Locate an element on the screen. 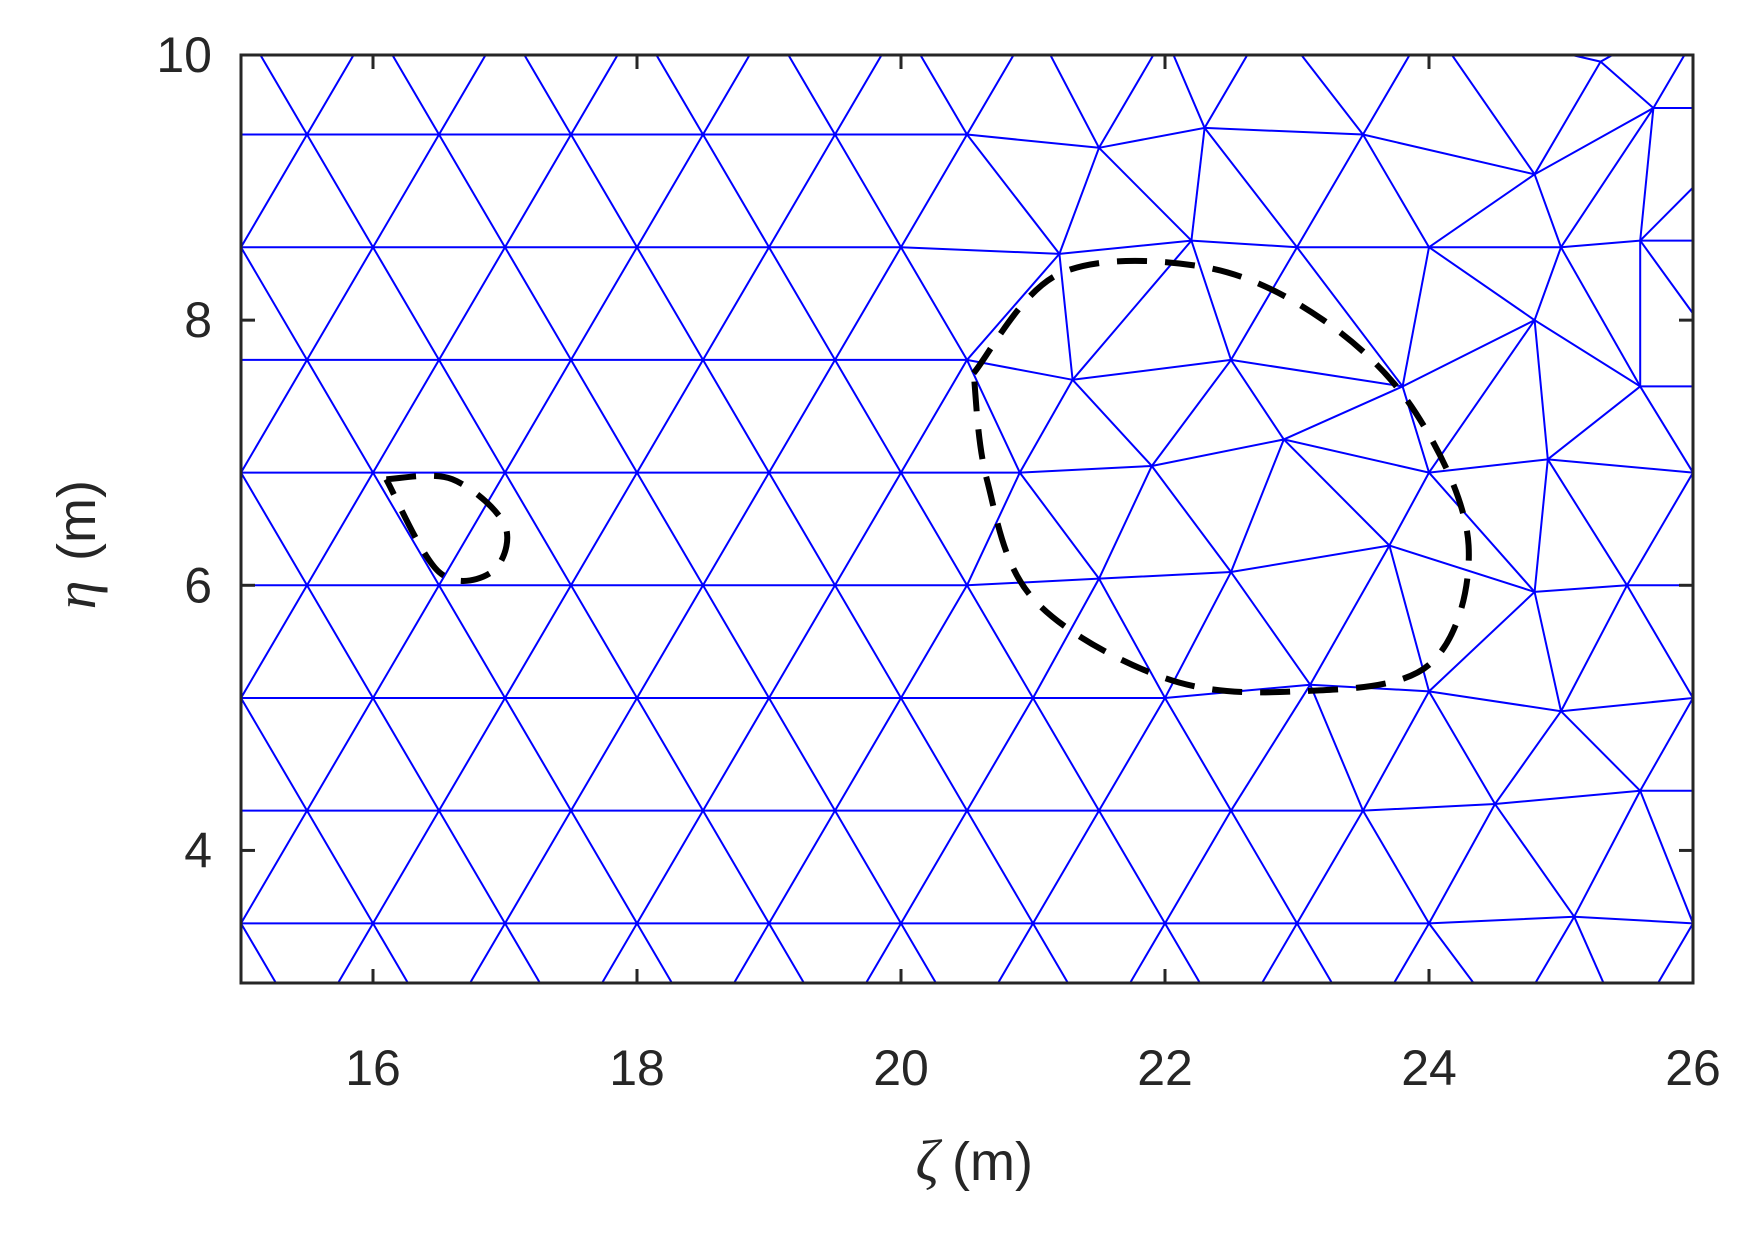 This screenshot has width=1758, height=1237. x-tick-label: 24 is located at coordinates (1429, 1068).